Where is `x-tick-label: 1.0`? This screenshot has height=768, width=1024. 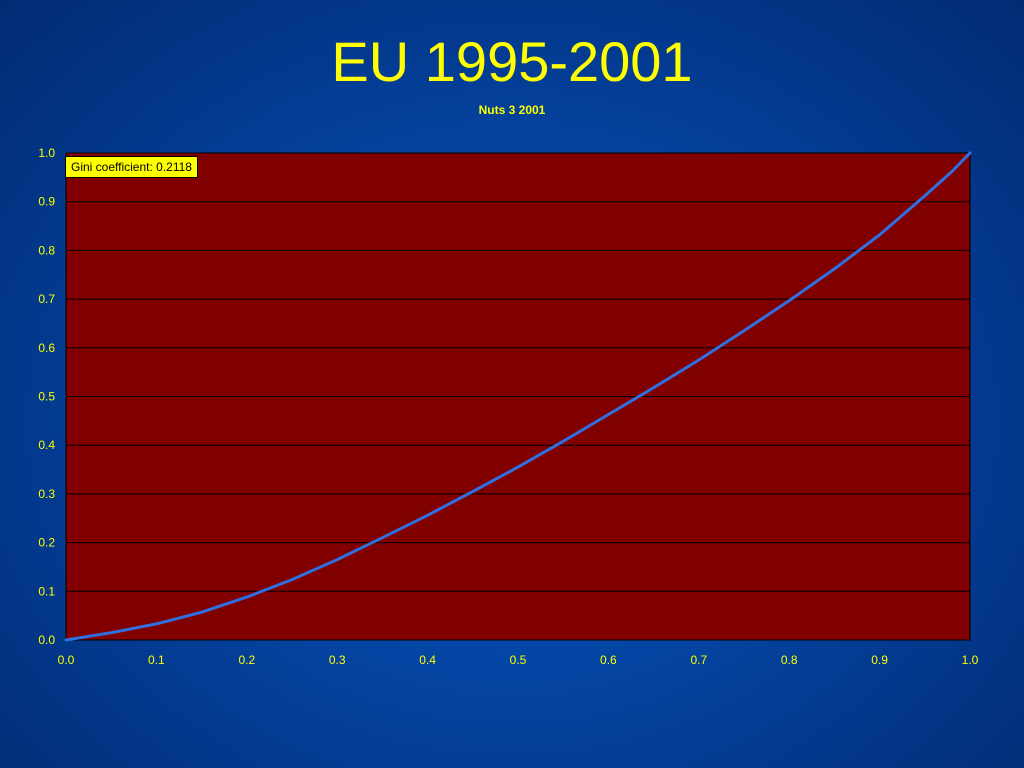
x-tick-label: 1.0 is located at coordinates (970, 660).